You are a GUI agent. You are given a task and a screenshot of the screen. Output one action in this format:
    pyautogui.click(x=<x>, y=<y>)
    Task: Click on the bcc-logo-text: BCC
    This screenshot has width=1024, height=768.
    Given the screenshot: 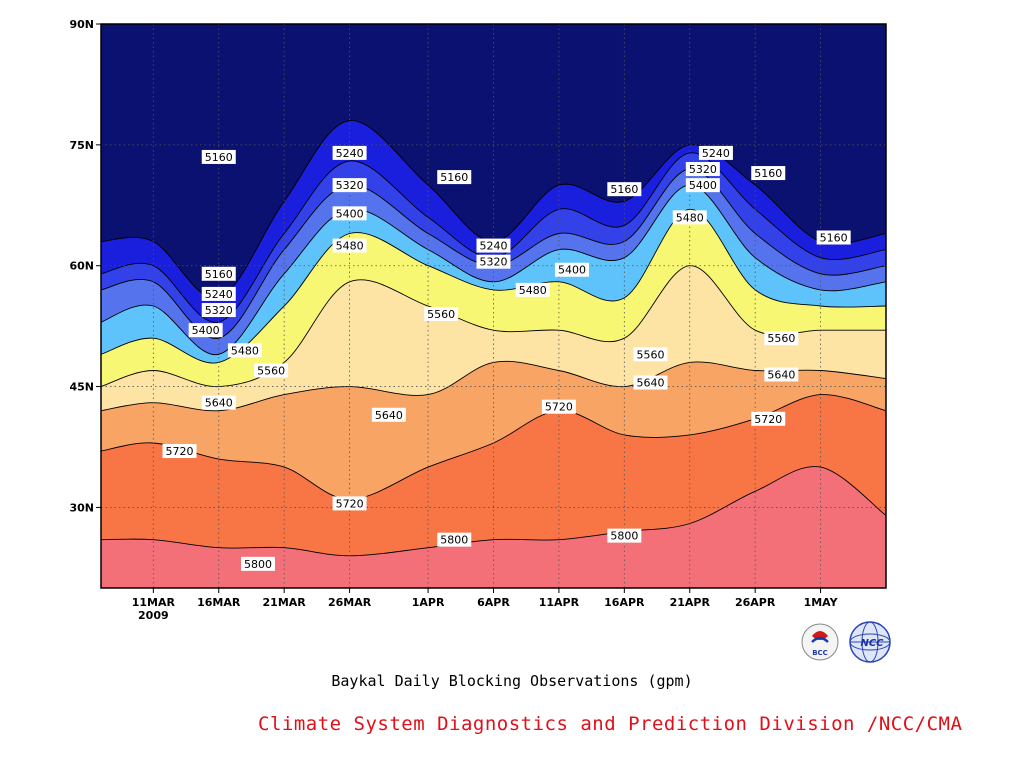 What is the action you would take?
    pyautogui.click(x=820, y=653)
    